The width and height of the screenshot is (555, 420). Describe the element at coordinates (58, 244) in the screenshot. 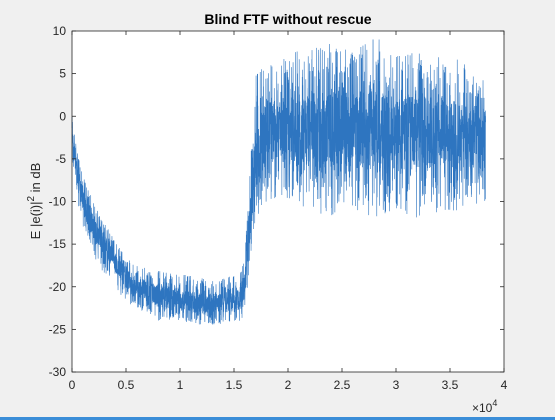

I see `y-tick-label: -15` at that location.